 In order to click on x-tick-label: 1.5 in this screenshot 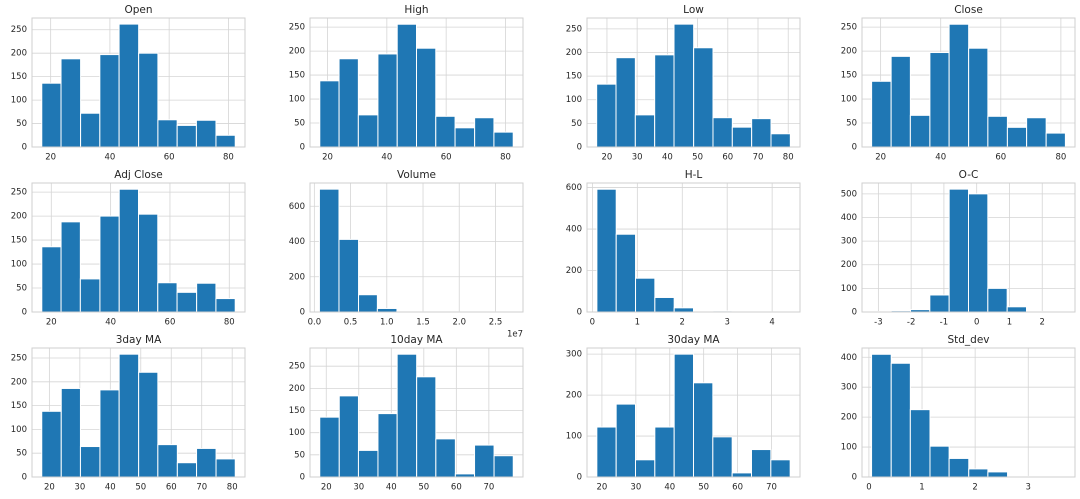, I will do `click(423, 323)`.